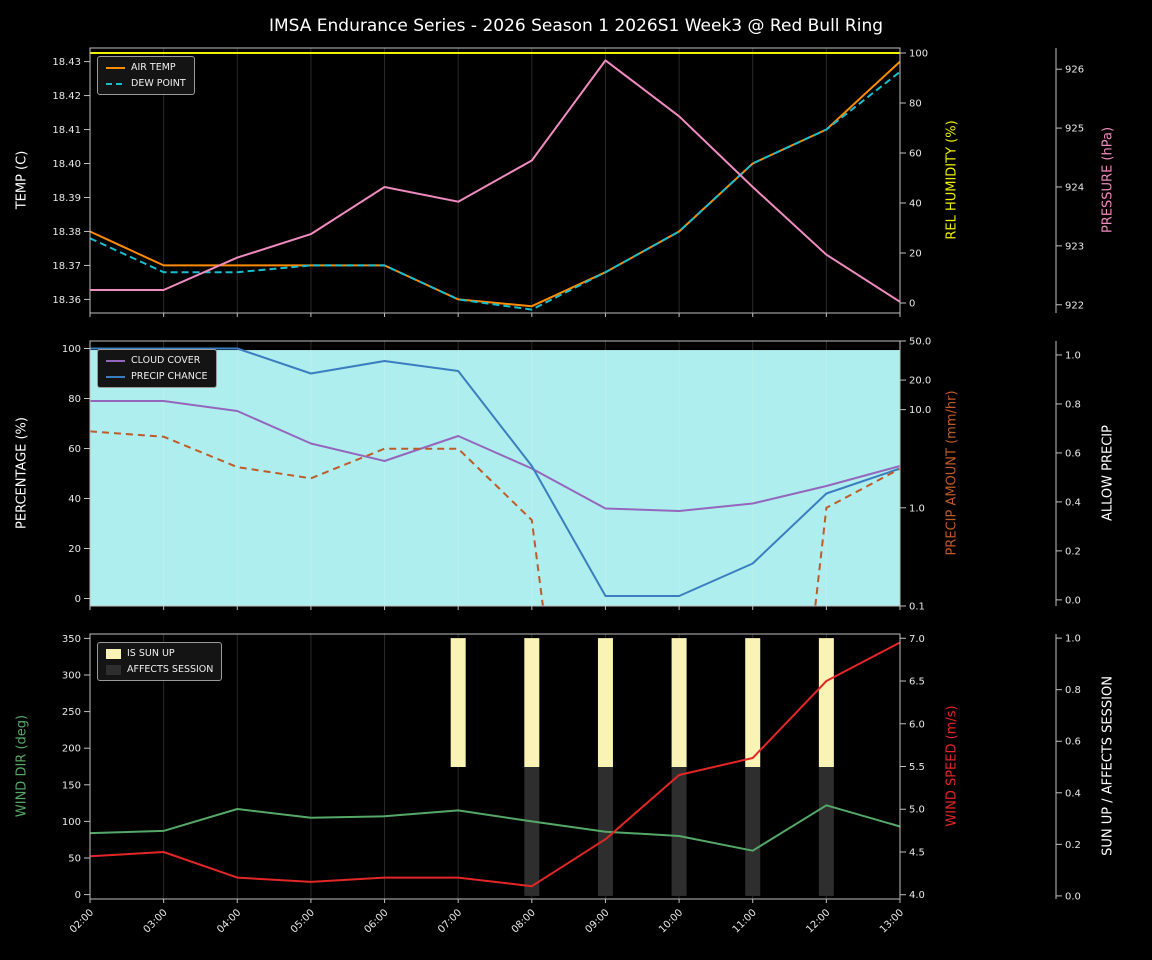 This screenshot has height=960, width=1152. I want to click on tick-label: 924, so click(1074, 187).